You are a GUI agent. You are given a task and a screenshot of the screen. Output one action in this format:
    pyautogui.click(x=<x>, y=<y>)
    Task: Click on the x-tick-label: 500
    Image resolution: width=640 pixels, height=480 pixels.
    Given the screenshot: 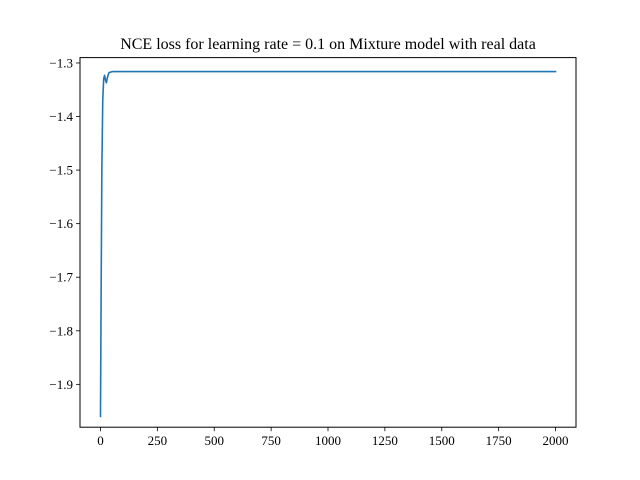 What is the action you would take?
    pyautogui.click(x=214, y=440)
    